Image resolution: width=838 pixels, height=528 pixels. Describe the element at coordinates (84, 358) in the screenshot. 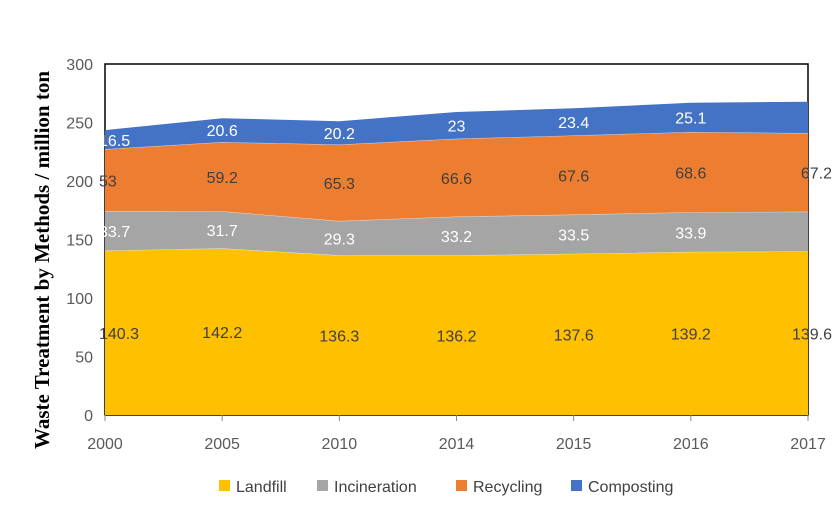

I see `y-tick-label-50: 50` at that location.